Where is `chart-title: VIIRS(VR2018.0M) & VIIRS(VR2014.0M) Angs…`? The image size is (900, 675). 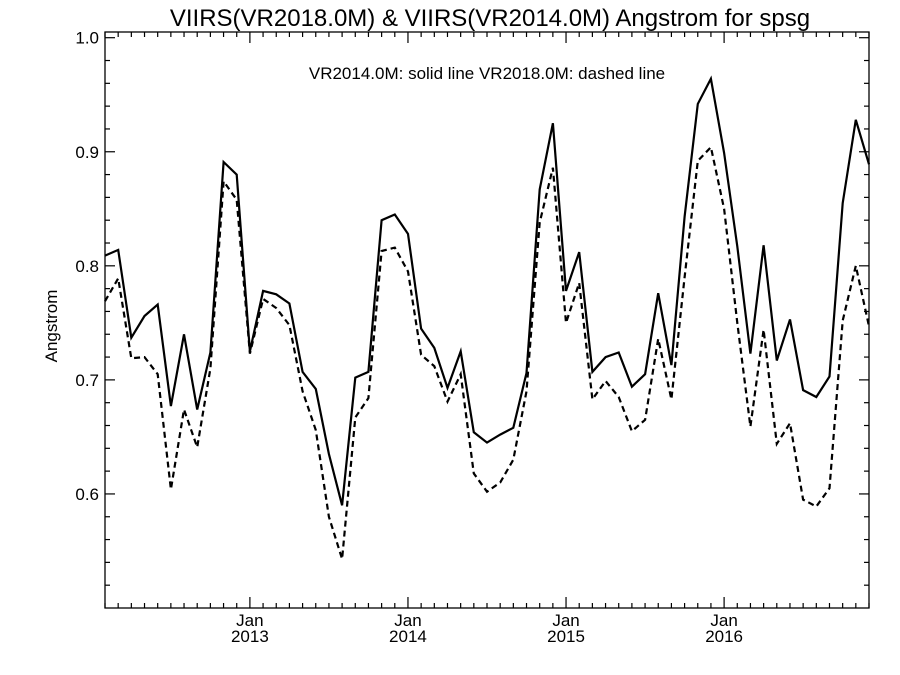
chart-title: VIIRS(VR2018.0M) & VIIRS(VR2014.0M) Angs… is located at coordinates (490, 18).